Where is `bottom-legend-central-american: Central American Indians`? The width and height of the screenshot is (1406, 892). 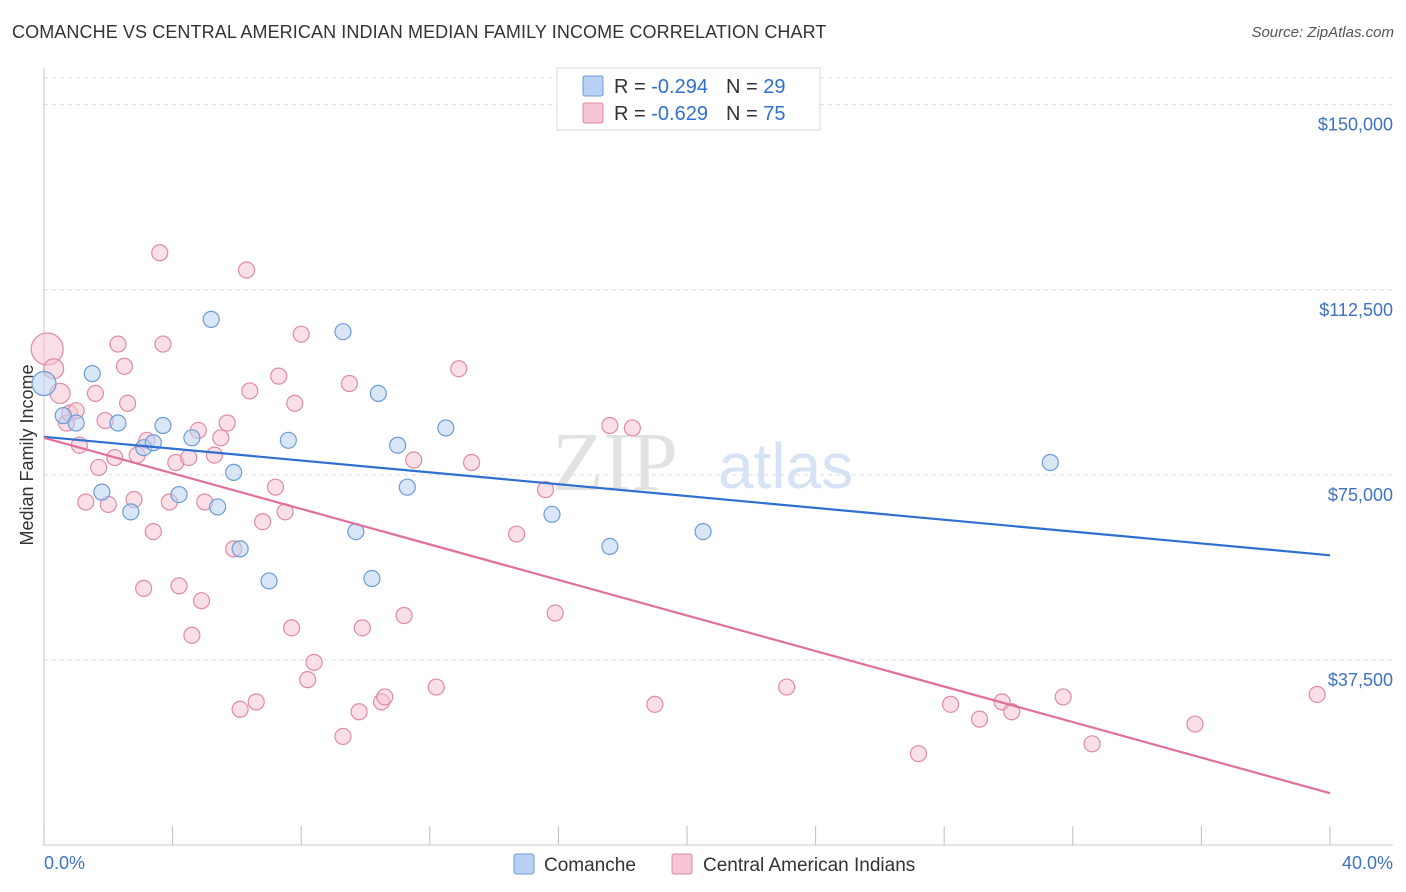
bottom-legend-central-american: Central American Indians is located at coordinates (809, 865).